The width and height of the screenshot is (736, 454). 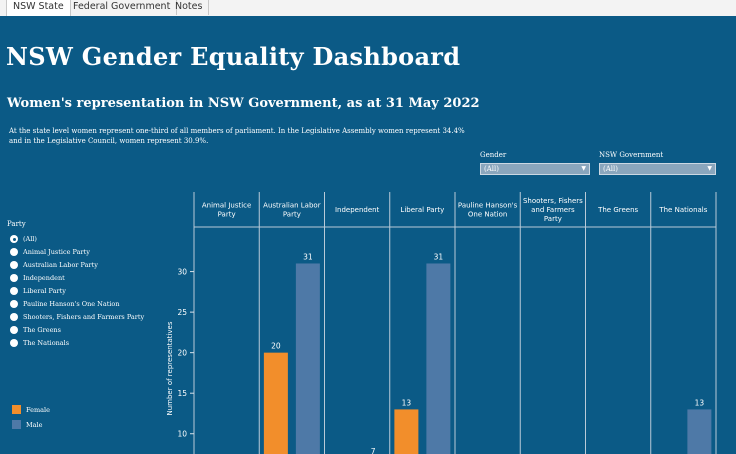 I want to click on sheet-tab-bar: NSW State Federal Government Notes, so click(x=368, y=8).